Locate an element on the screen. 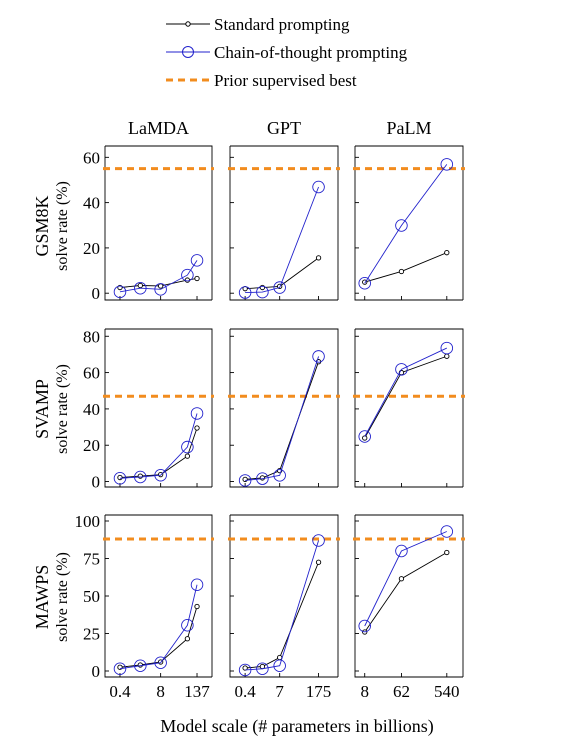  row-label-mawps: MAWPS solve rate (%) is located at coordinates (51, 597).